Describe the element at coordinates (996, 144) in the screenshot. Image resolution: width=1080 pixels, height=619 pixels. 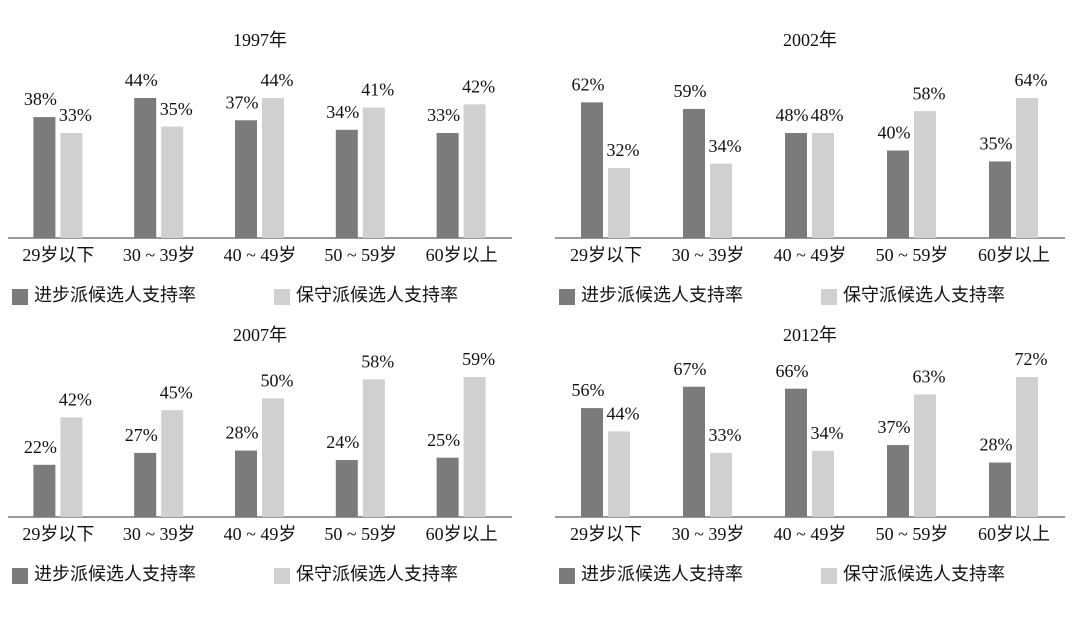
I see `value-label: 35%` at that location.